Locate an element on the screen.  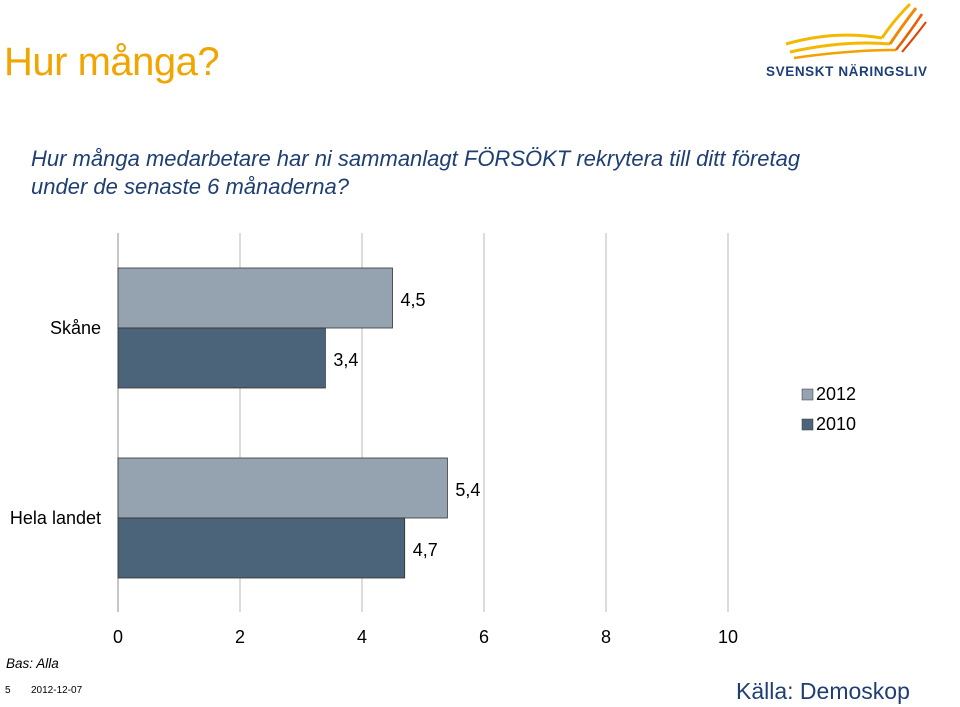
x-tick-label: 10 is located at coordinates (728, 637).